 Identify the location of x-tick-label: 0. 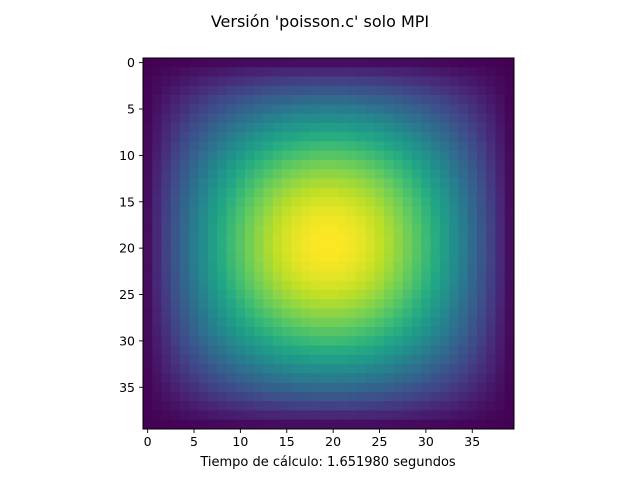
(148, 441).